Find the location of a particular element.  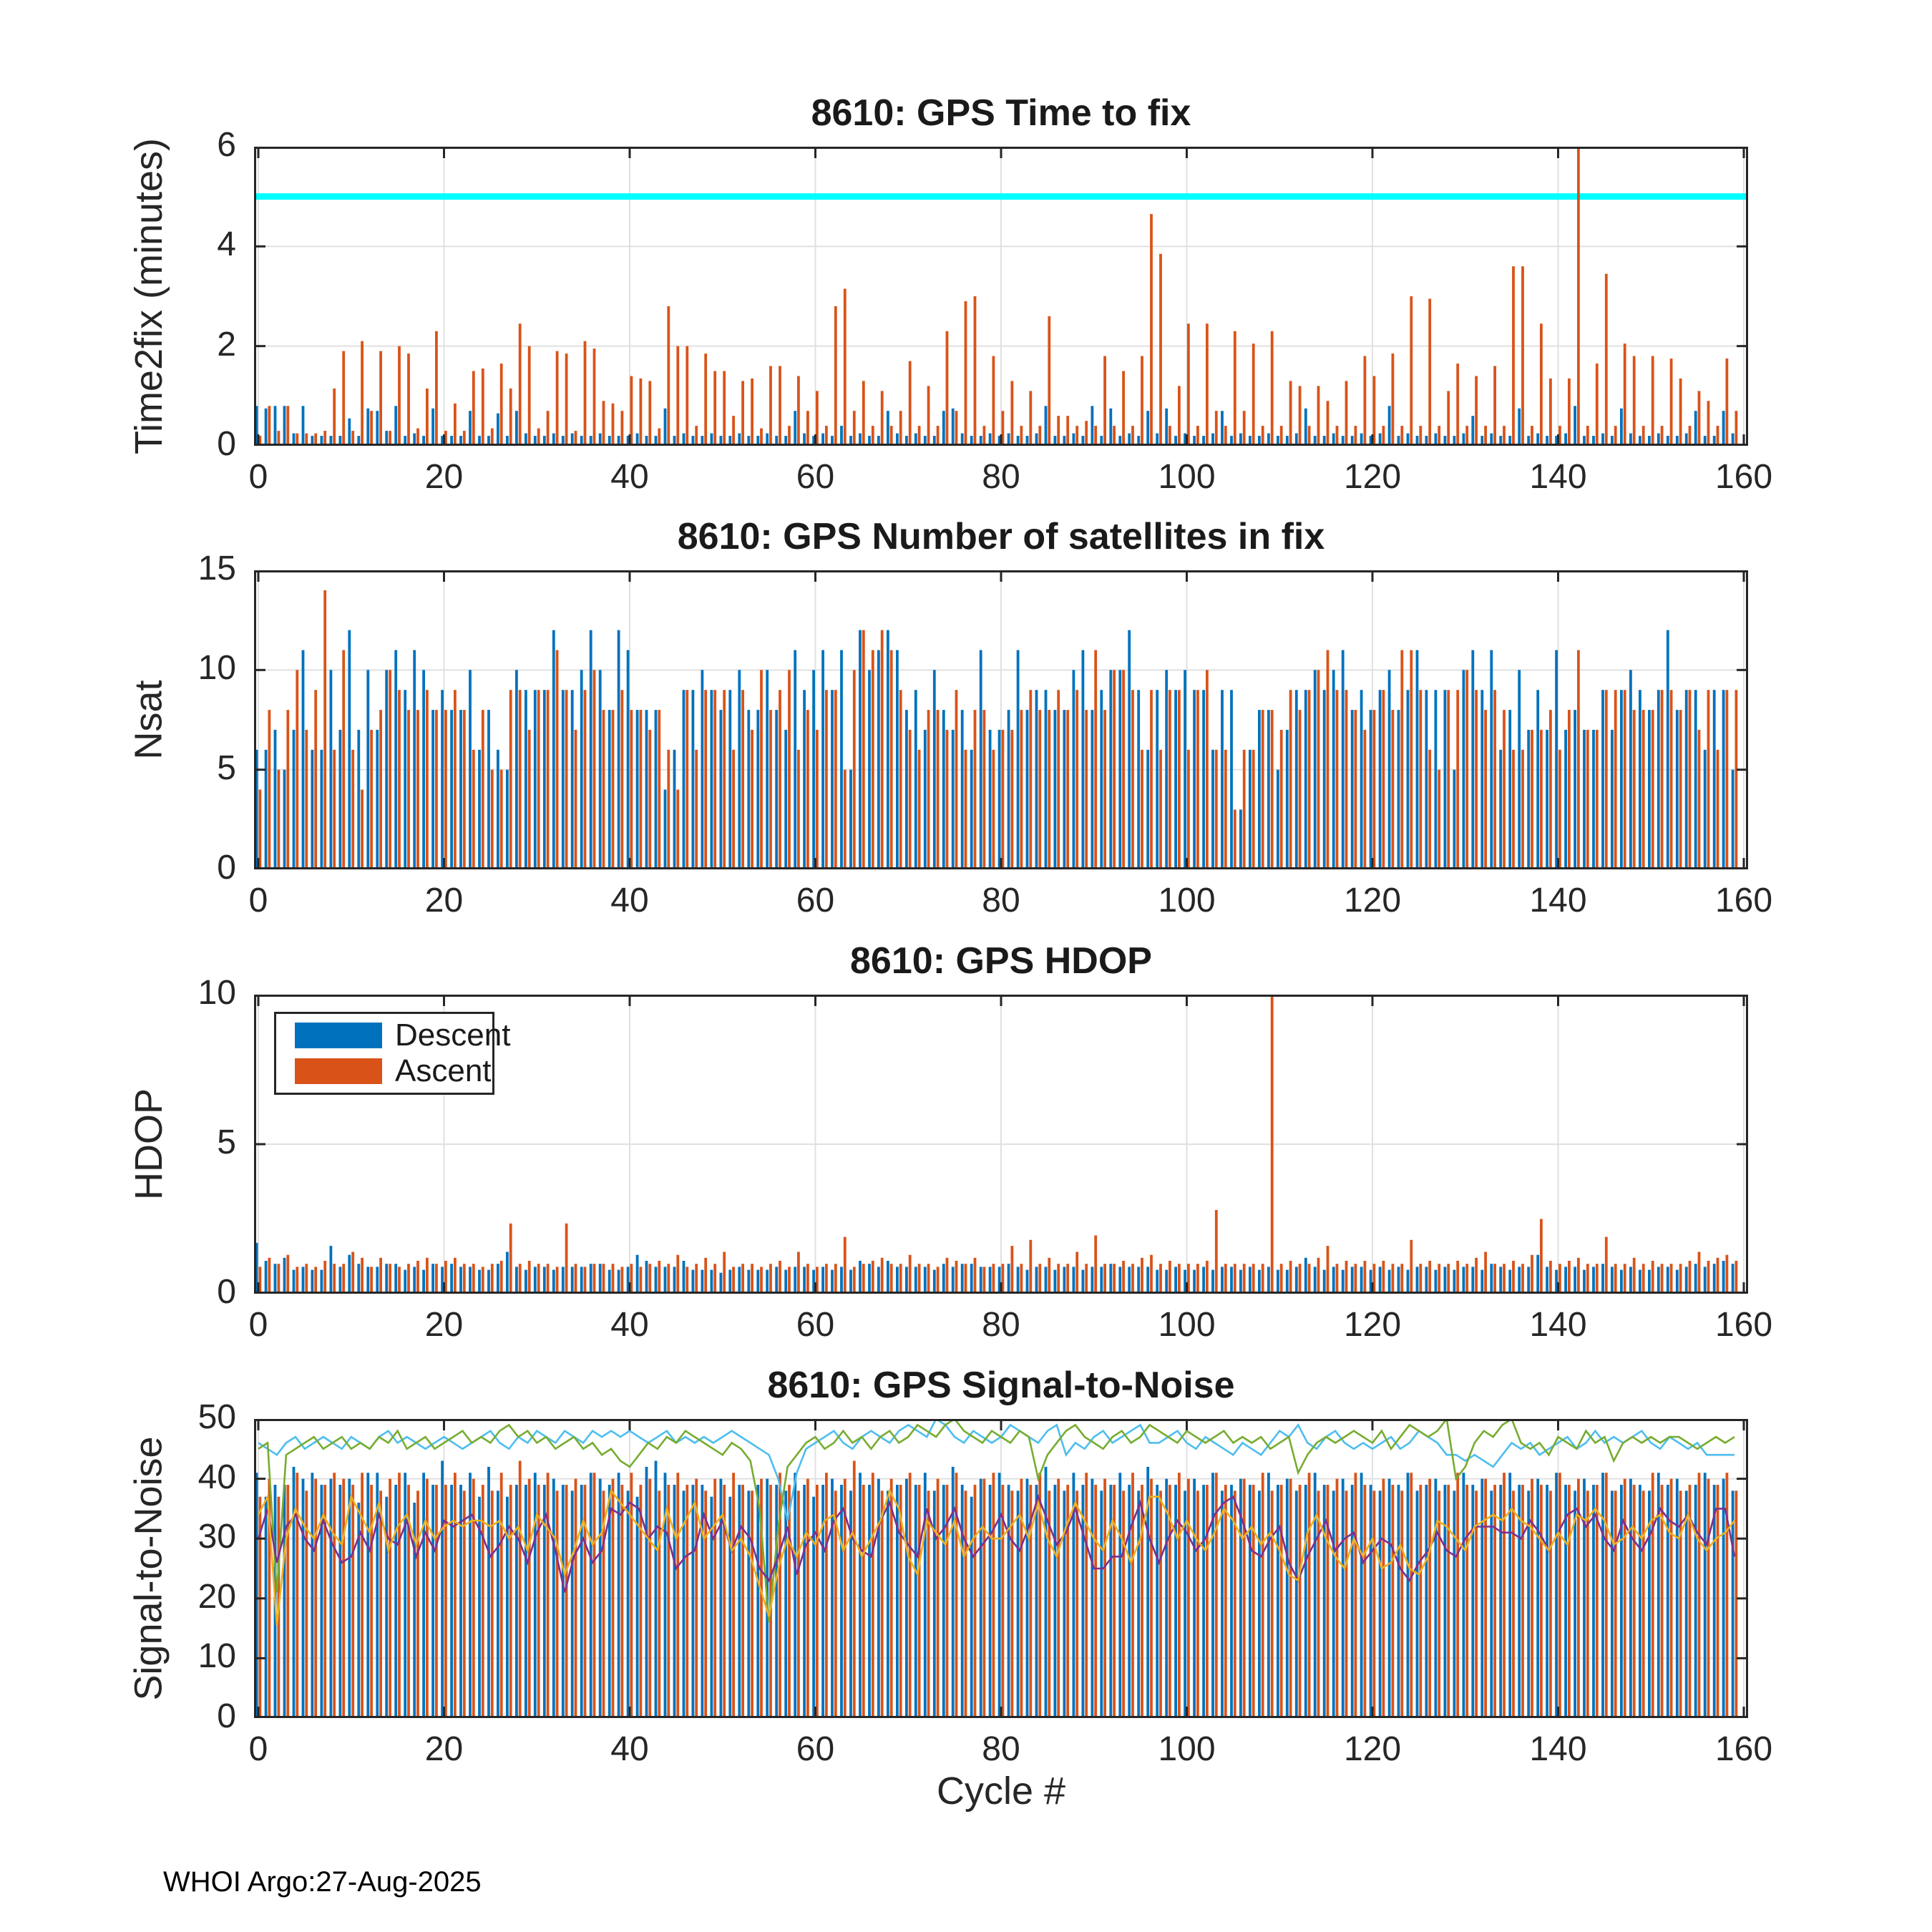

panel-1-plot-area is located at coordinates (1001, 296).